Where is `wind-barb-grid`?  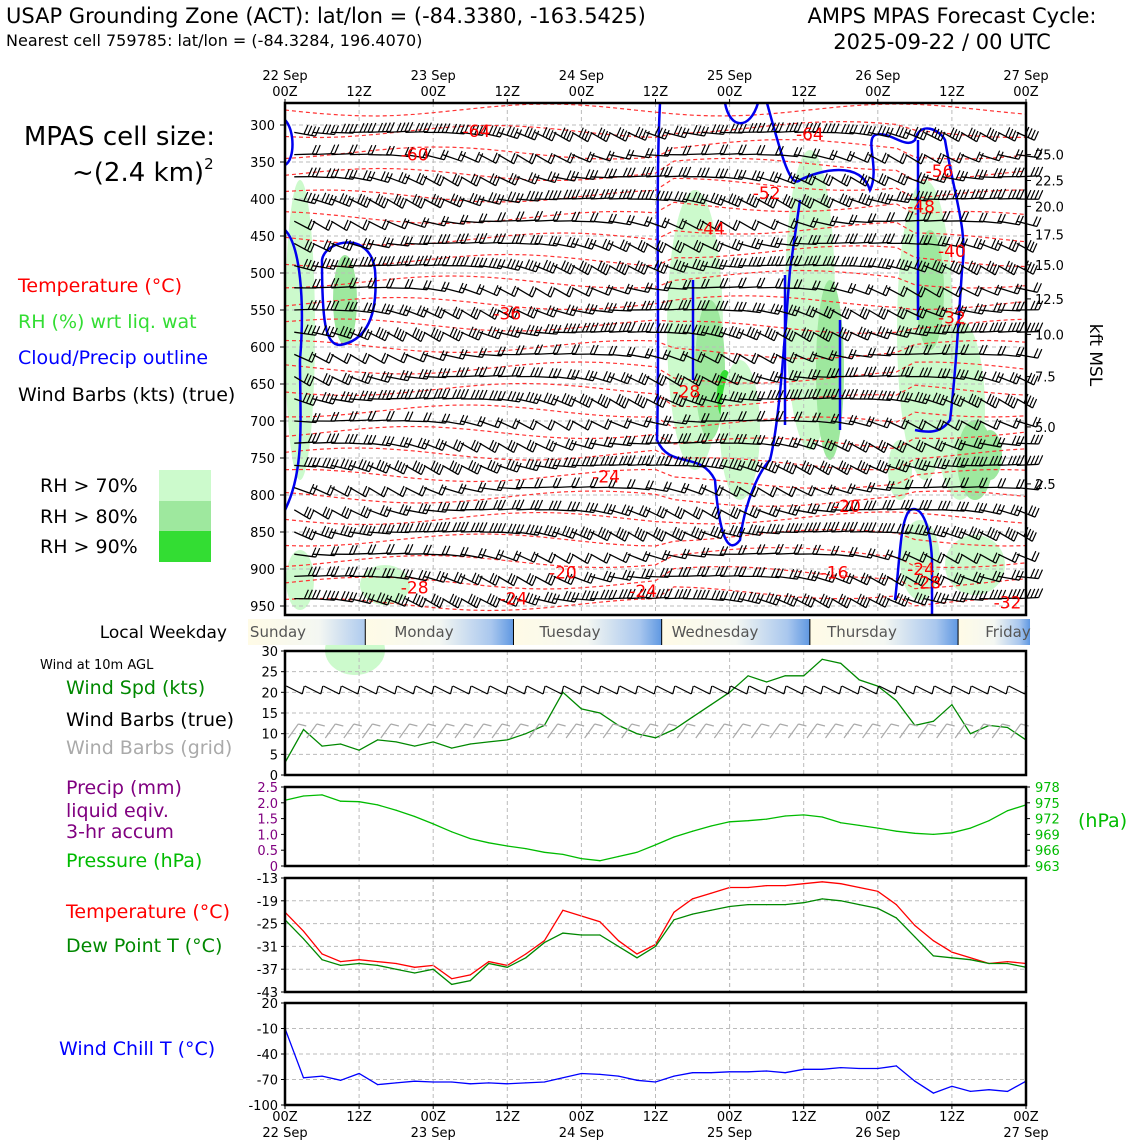
wind-barb-grid is located at coordinates (352, 731).